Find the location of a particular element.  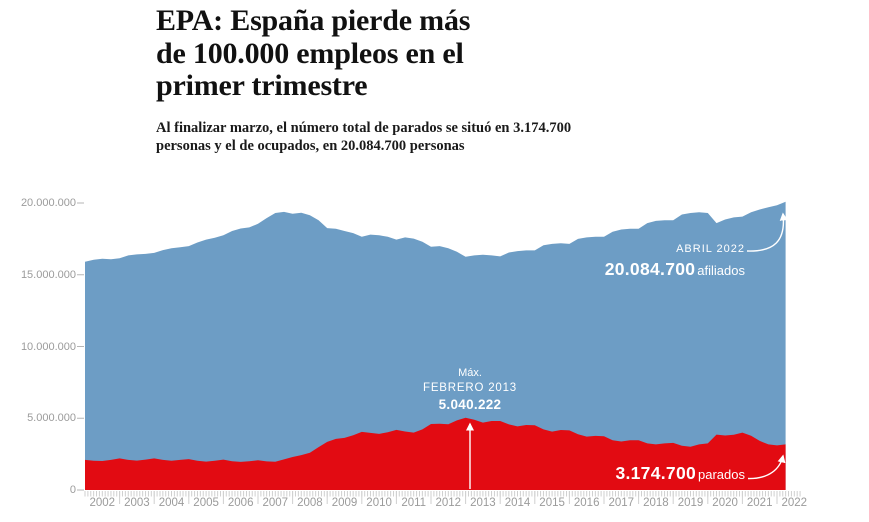

x-axis-label-2008: 2008 is located at coordinates (310, 503).